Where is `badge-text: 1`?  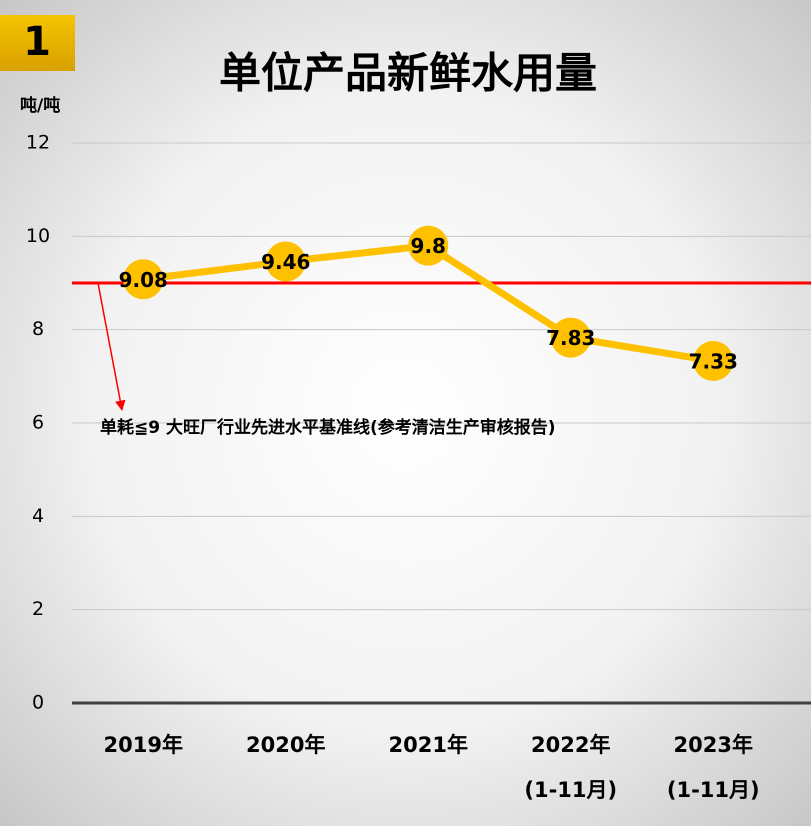 badge-text: 1 is located at coordinates (37, 42).